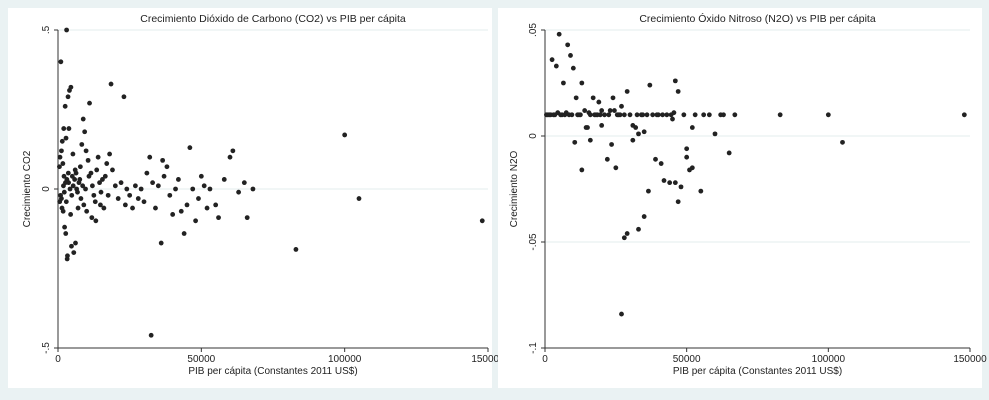 The height and width of the screenshot is (400, 989). Describe the element at coordinates (533, 348) in the screenshot. I see `y-tick-label: -.1` at that location.